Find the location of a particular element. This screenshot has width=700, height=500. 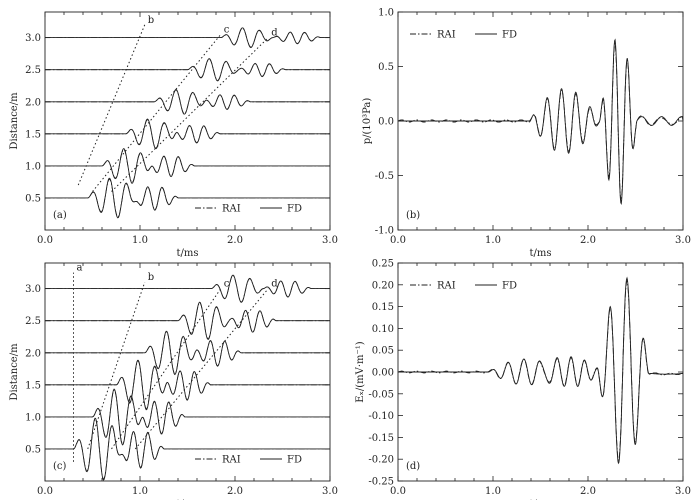

panel-label: (d) is located at coordinates (413, 466).